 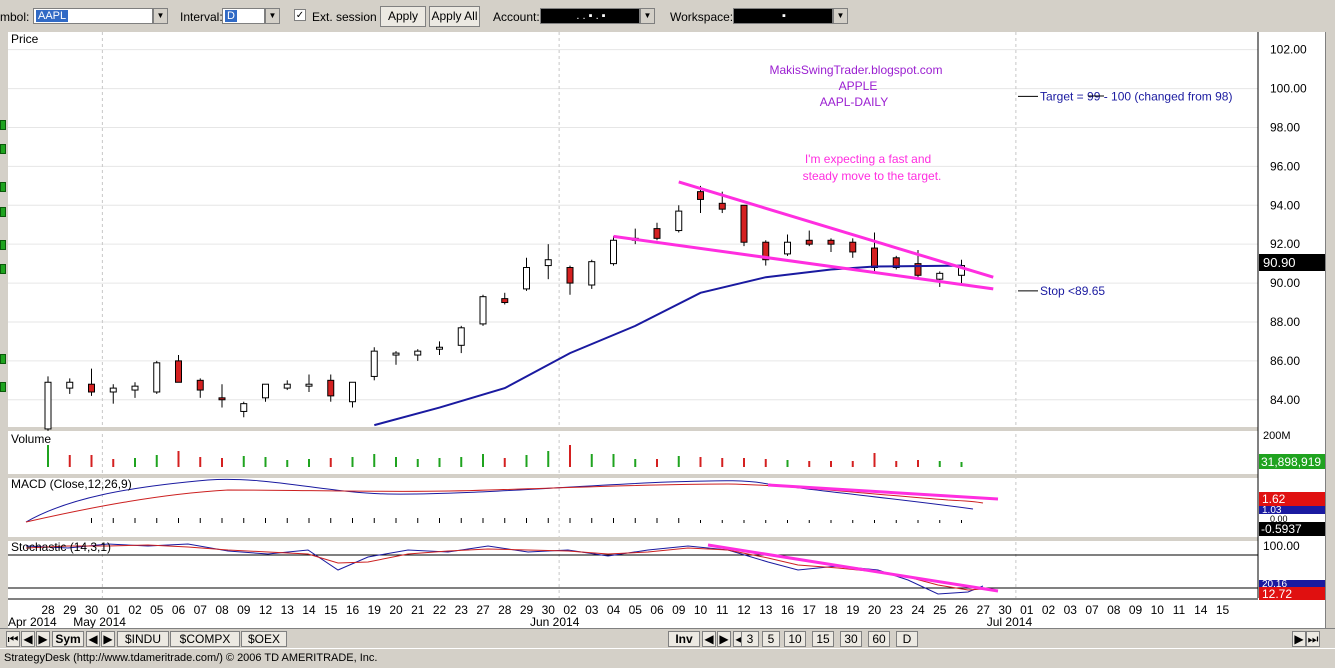 I want to click on date-tick-label: 25, so click(x=940, y=610).